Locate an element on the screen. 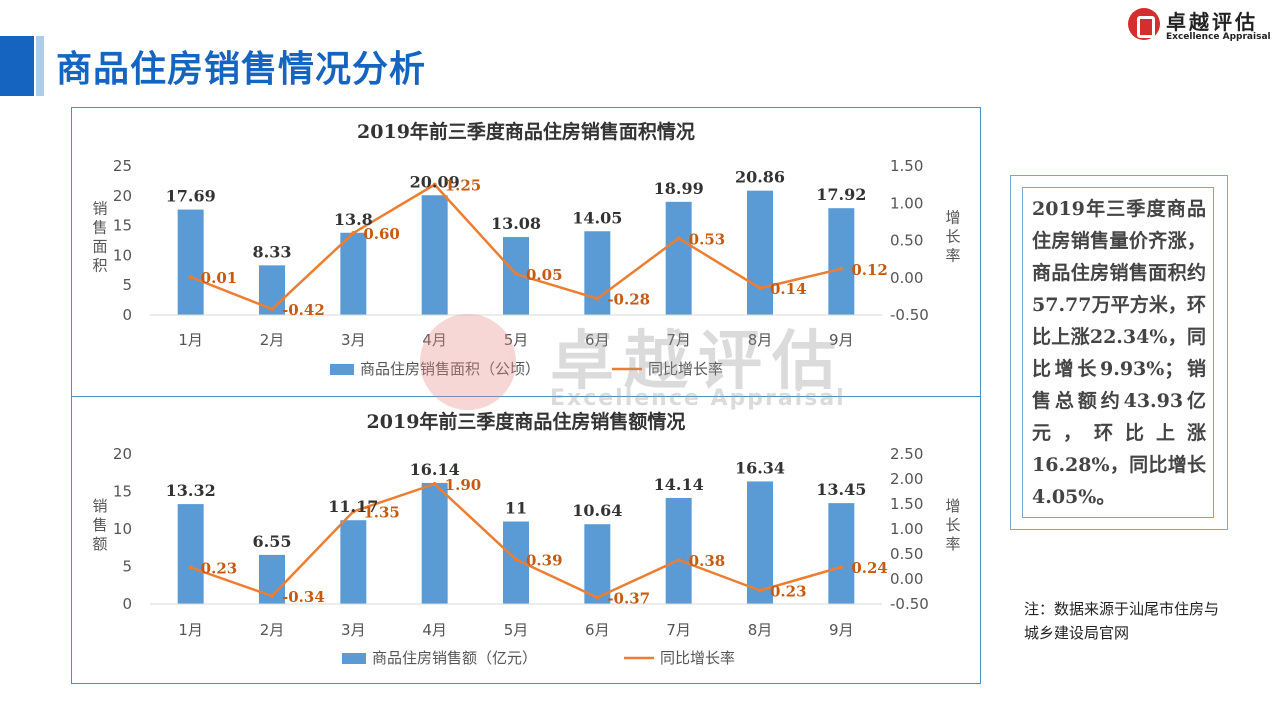 The image size is (1280, 720). y2-tick-label: 1.00 is located at coordinates (906, 529).